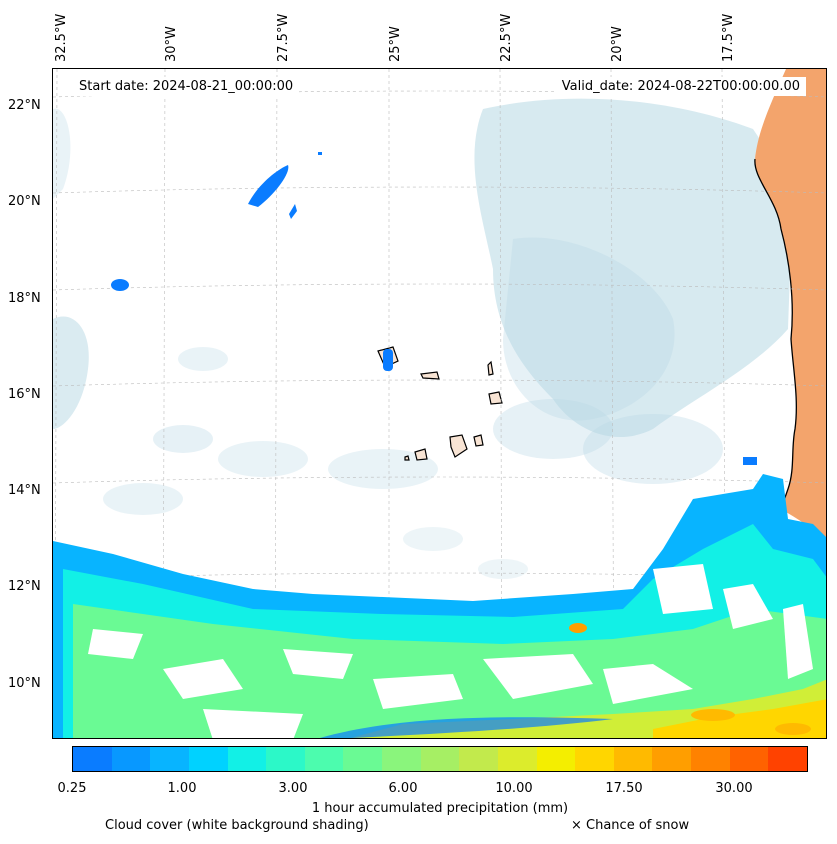  What do you see at coordinates (182, 788) in the screenshot?
I see `colorbar-tick: 1.00` at bounding box center [182, 788].